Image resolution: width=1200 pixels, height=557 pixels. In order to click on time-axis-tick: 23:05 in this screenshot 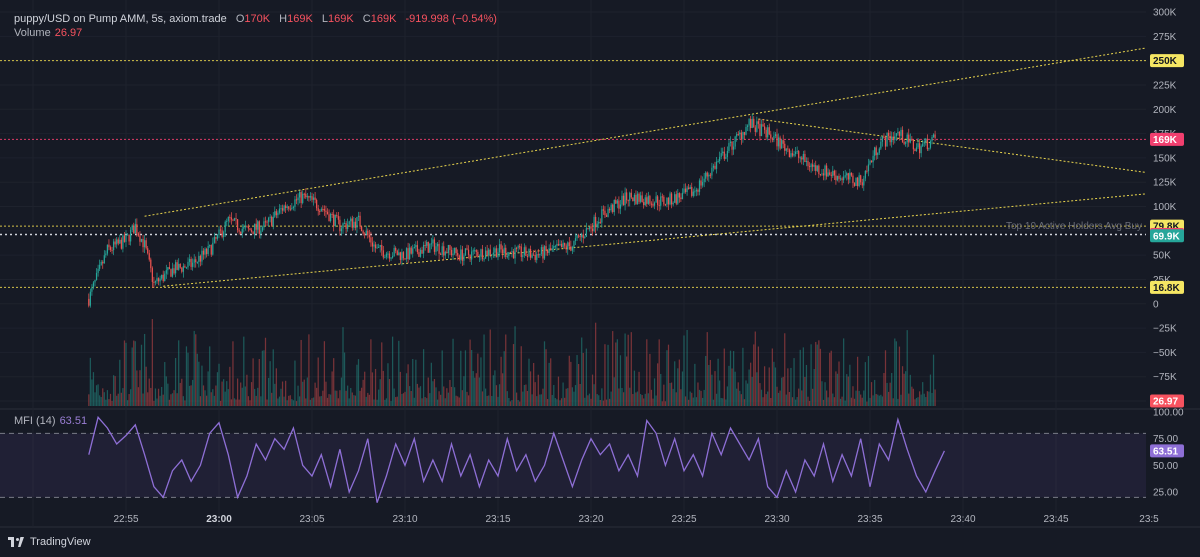, I will do `click(311, 519)`.